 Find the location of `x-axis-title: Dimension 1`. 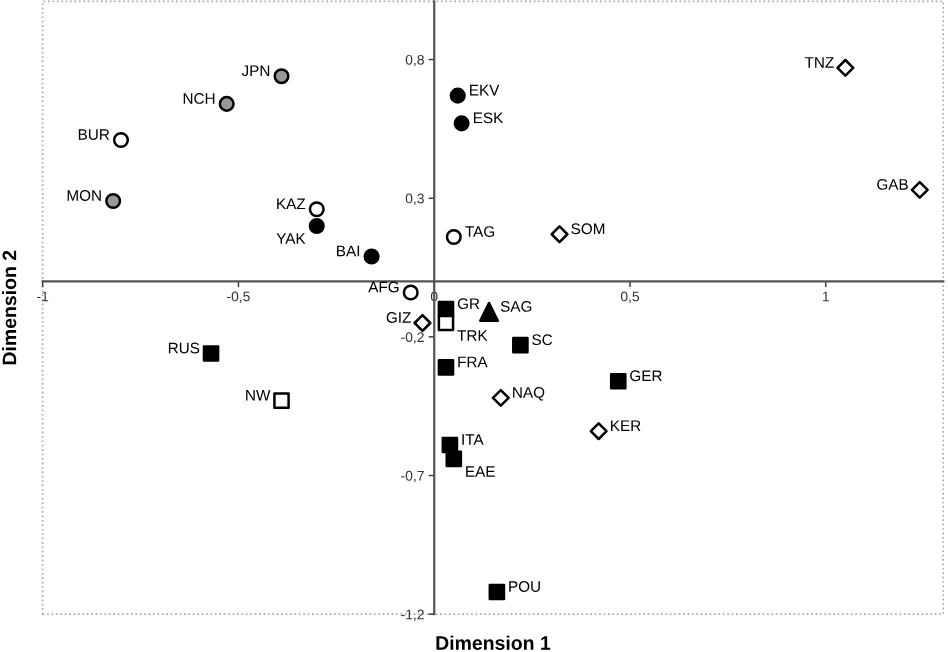

x-axis-title: Dimension 1 is located at coordinates (493, 642).